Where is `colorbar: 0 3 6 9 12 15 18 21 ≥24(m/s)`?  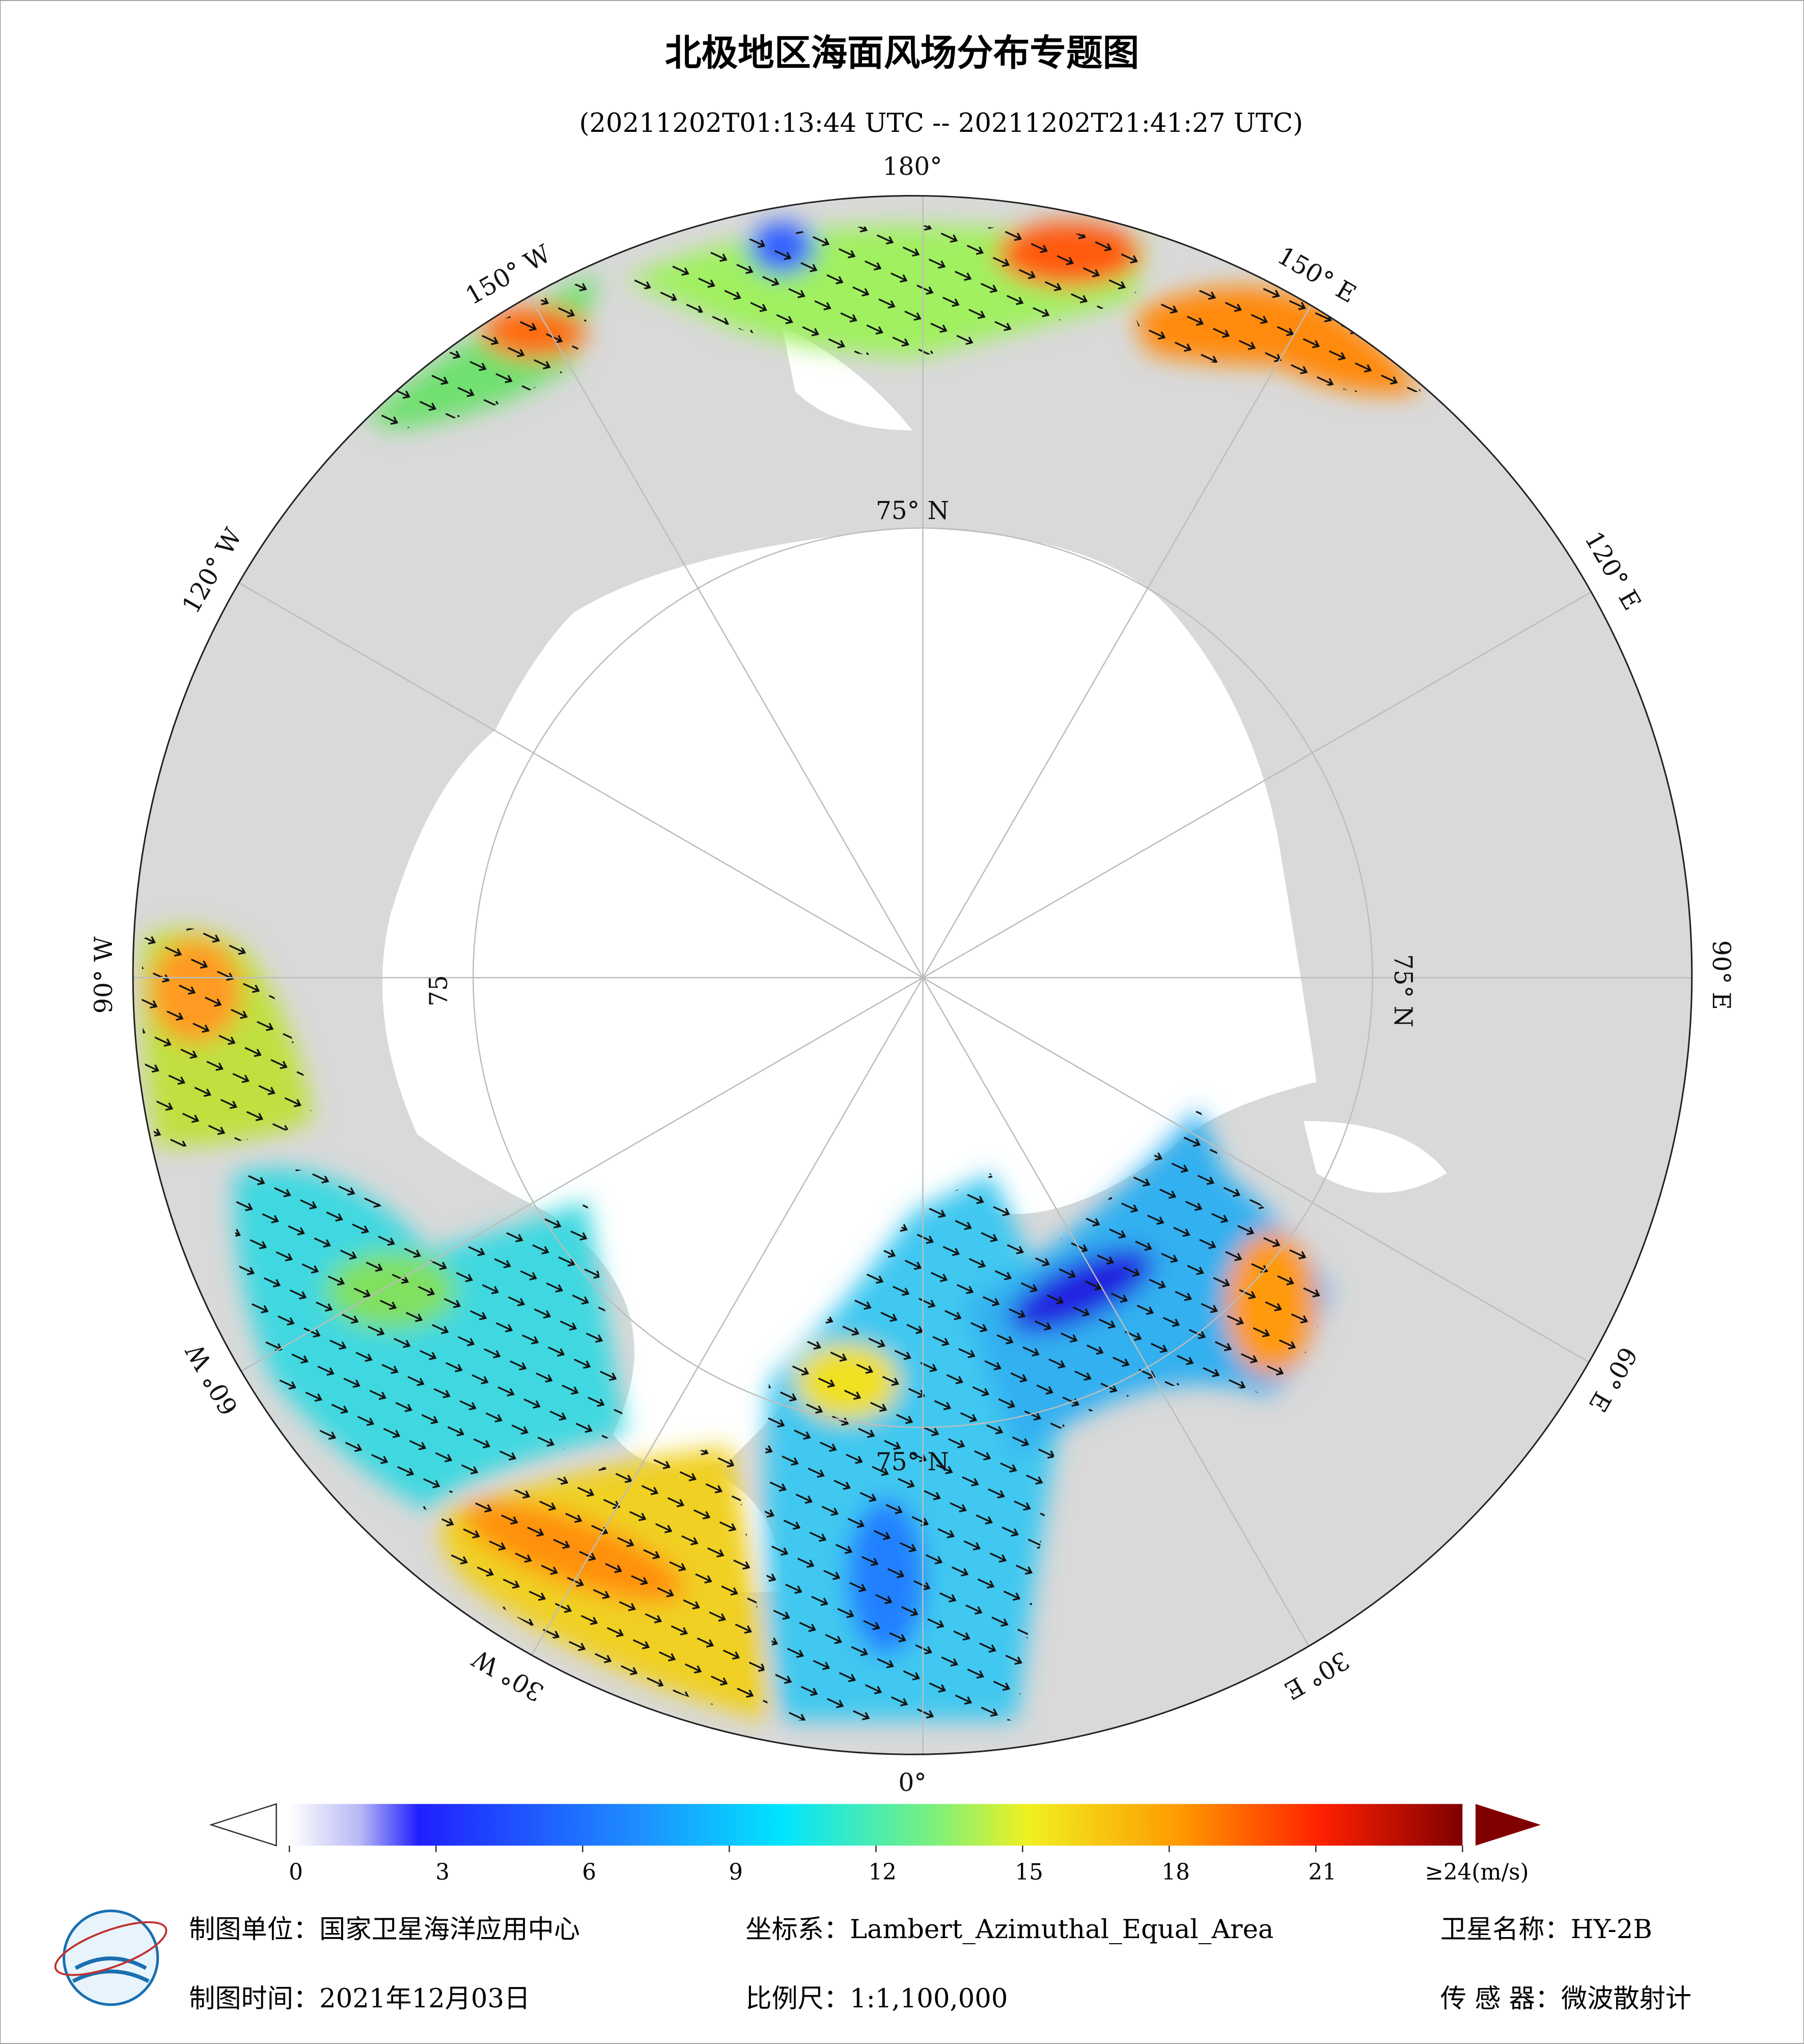 colorbar: 0 3 6 9 12 15 18 21 ≥24(m/s) is located at coordinates (875, 1844).